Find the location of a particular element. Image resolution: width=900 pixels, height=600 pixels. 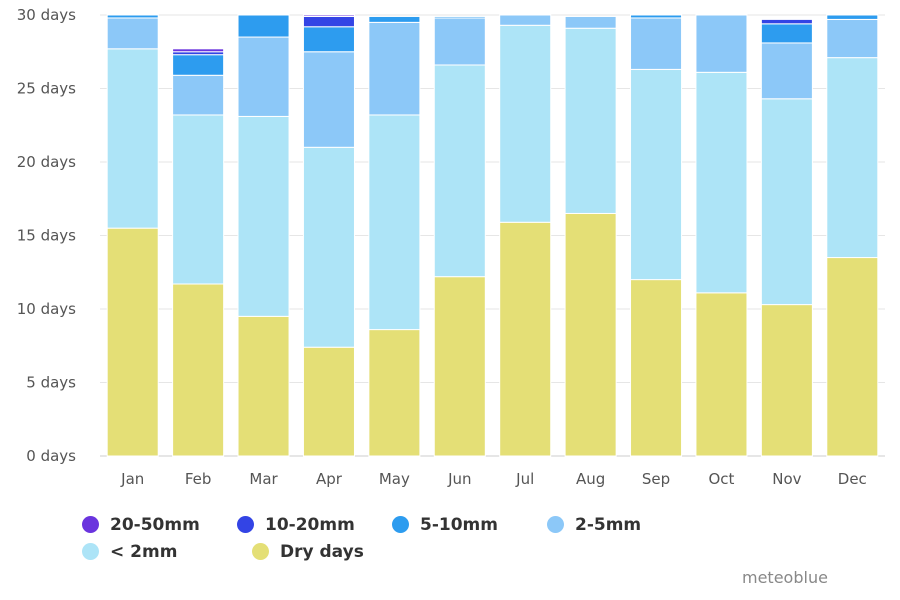

x-tick-label: Feb is located at coordinates (198, 479).